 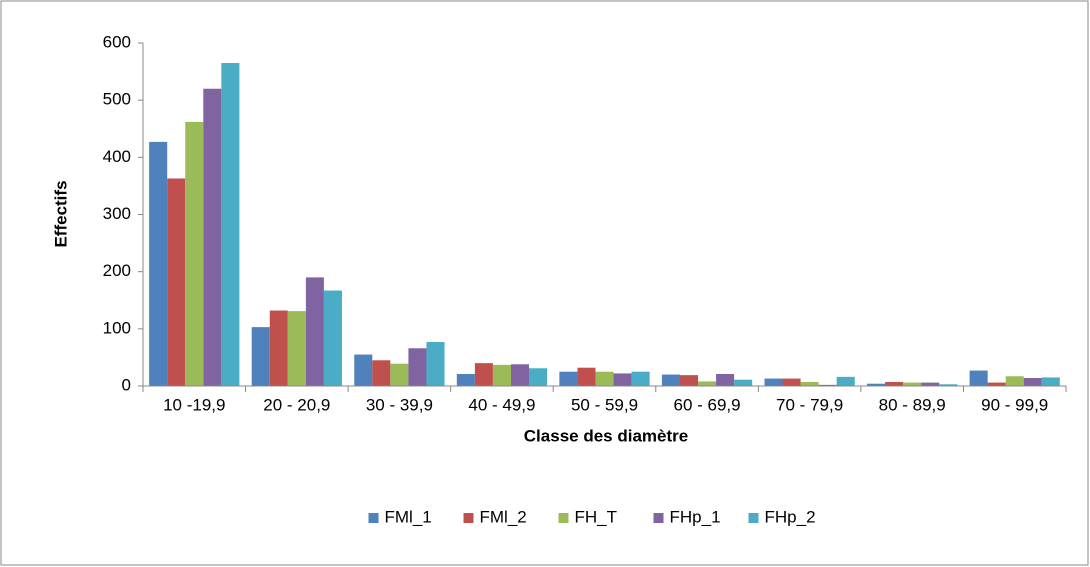 What do you see at coordinates (126, 384) in the screenshot?
I see `y-tick-label: 0` at bounding box center [126, 384].